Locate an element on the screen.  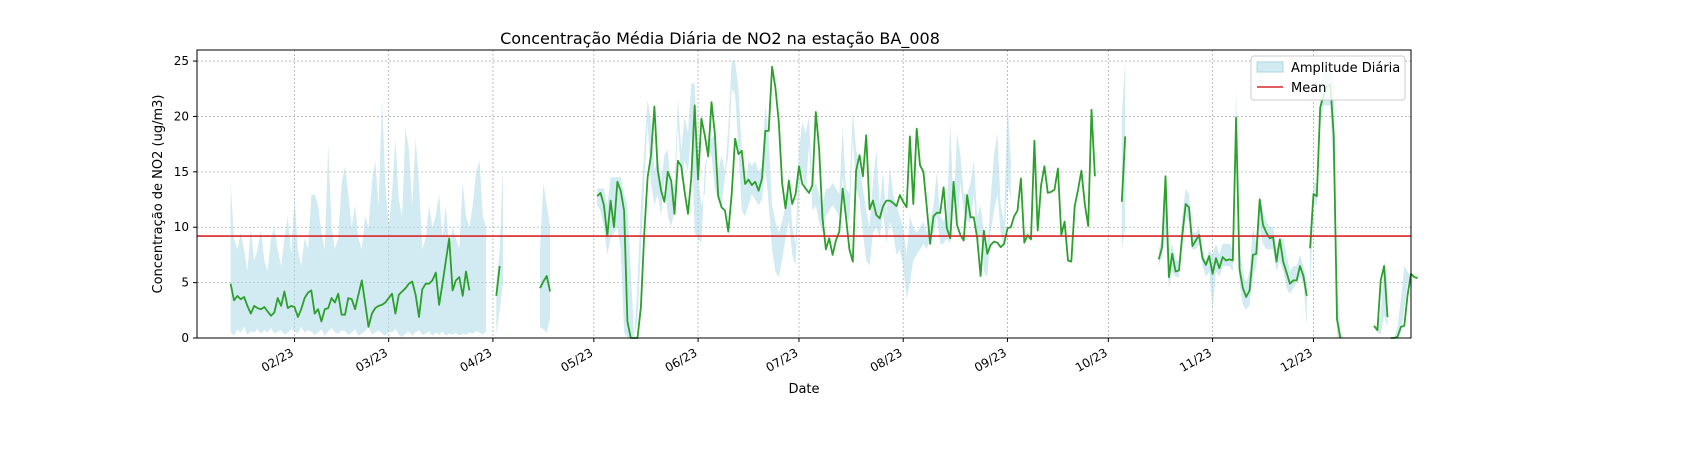
y-tick-label: 10 is located at coordinates (181, 227).